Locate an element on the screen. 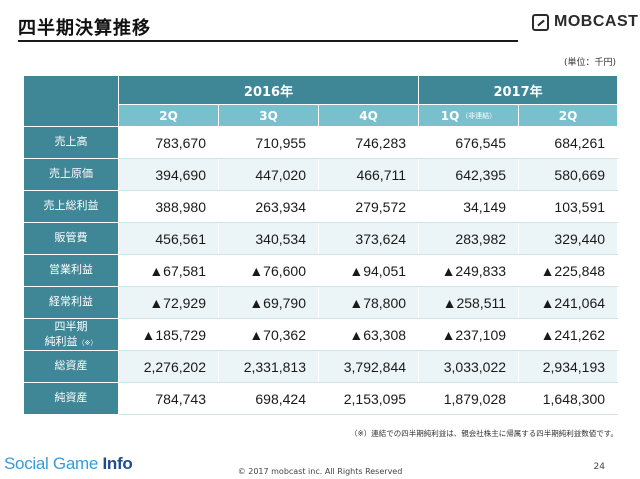  table-cell: 2,276,202 is located at coordinates (168, 366).